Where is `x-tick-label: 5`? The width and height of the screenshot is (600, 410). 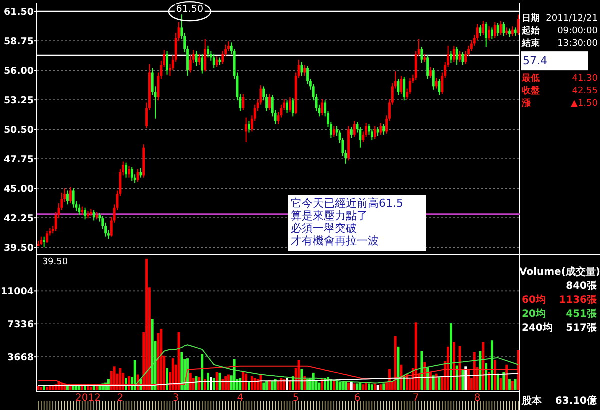 x-tick-label: 5 is located at coordinates (296, 398).